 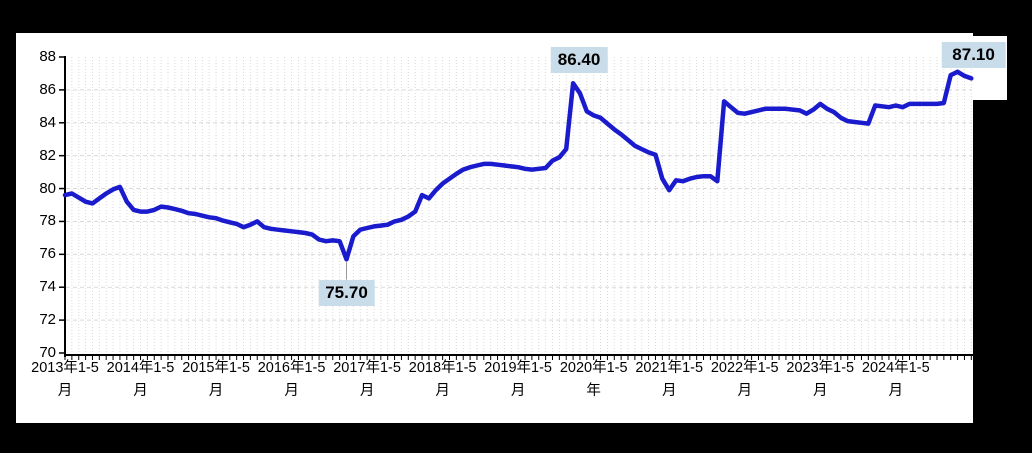 What do you see at coordinates (47, 122) in the screenshot?
I see `y-axis-label: 84` at bounding box center [47, 122].